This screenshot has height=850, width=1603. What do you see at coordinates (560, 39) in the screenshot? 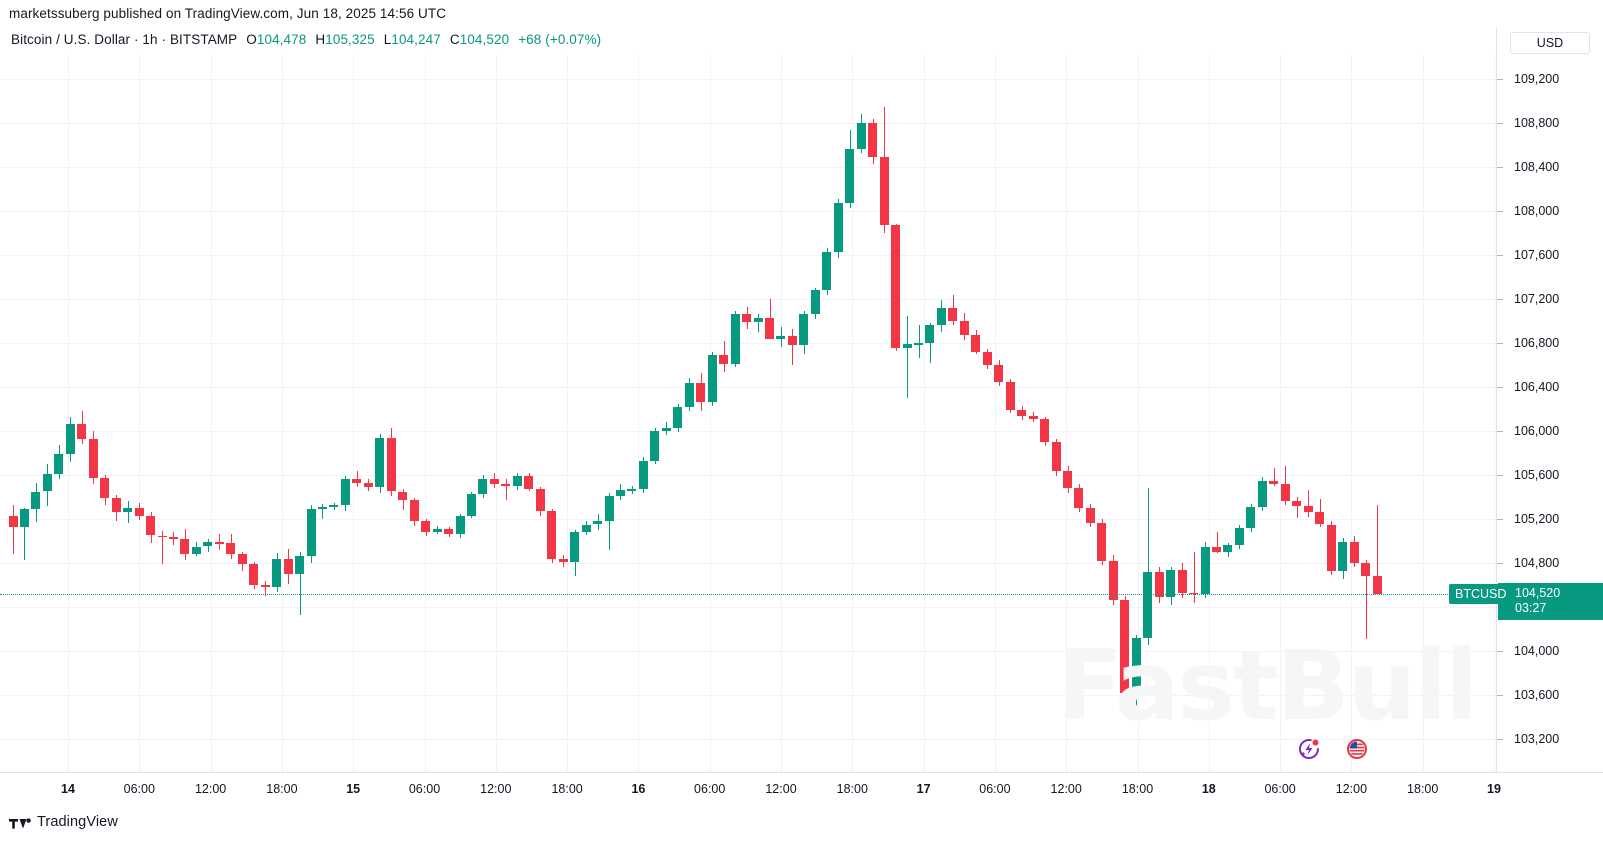
I see `ohlc-change: +68 (+0.07%)` at bounding box center [560, 39].